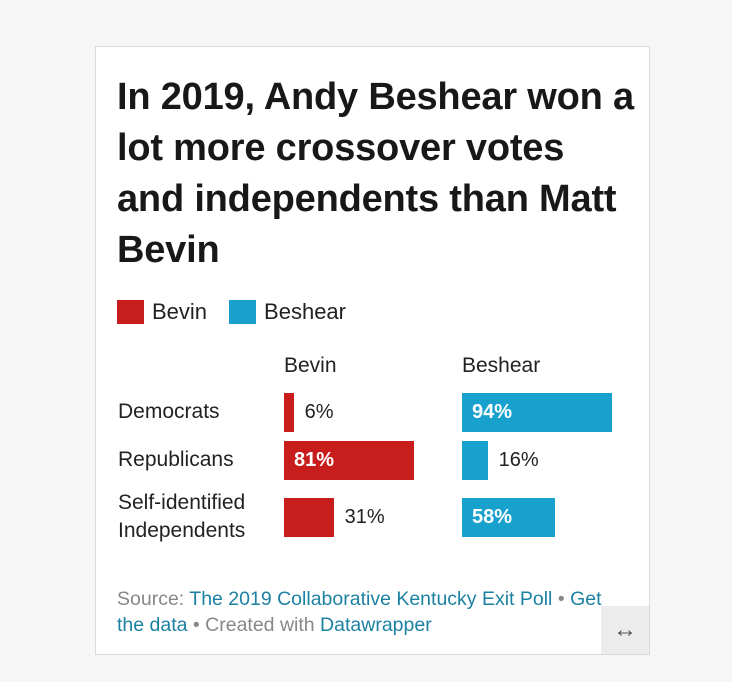  Describe the element at coordinates (319, 412) in the screenshot. I see `value-label-bevin-democrats: 6%` at that location.